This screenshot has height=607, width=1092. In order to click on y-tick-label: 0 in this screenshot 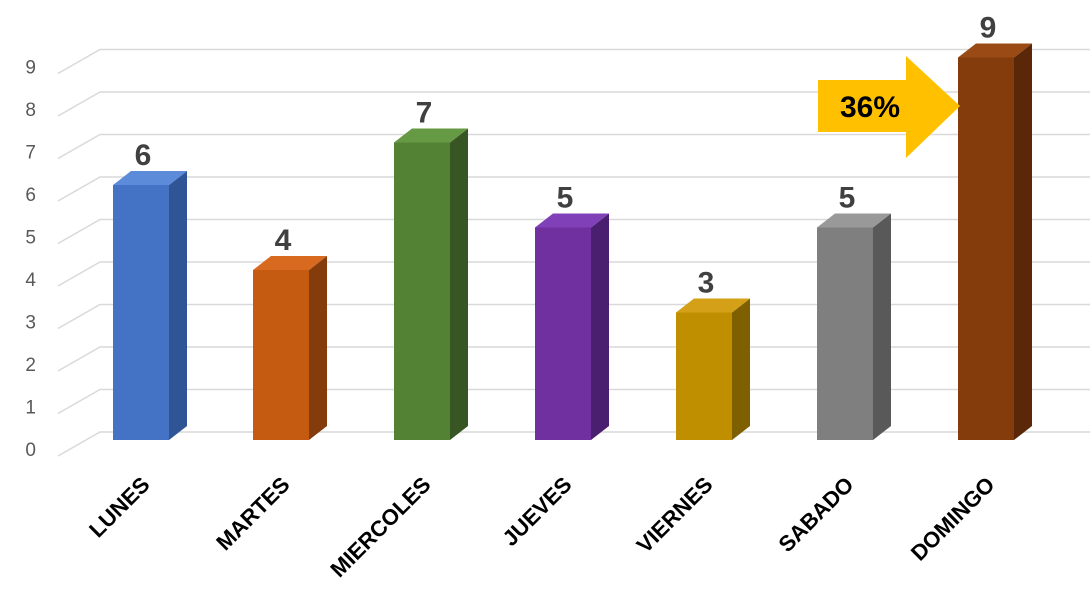, I will do `click(30, 450)`.